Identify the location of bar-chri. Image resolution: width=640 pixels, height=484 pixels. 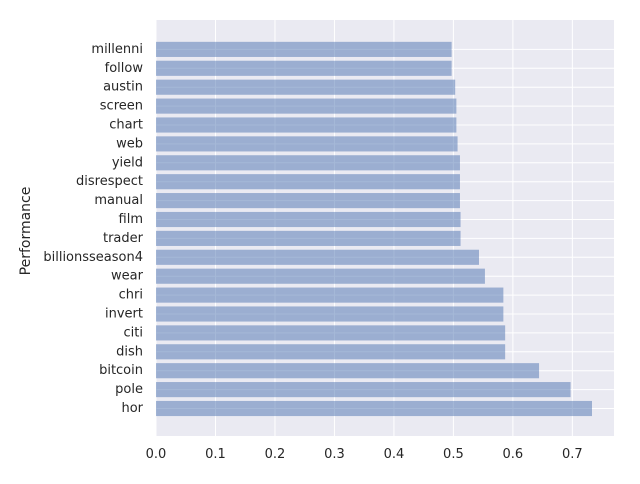
(330, 295).